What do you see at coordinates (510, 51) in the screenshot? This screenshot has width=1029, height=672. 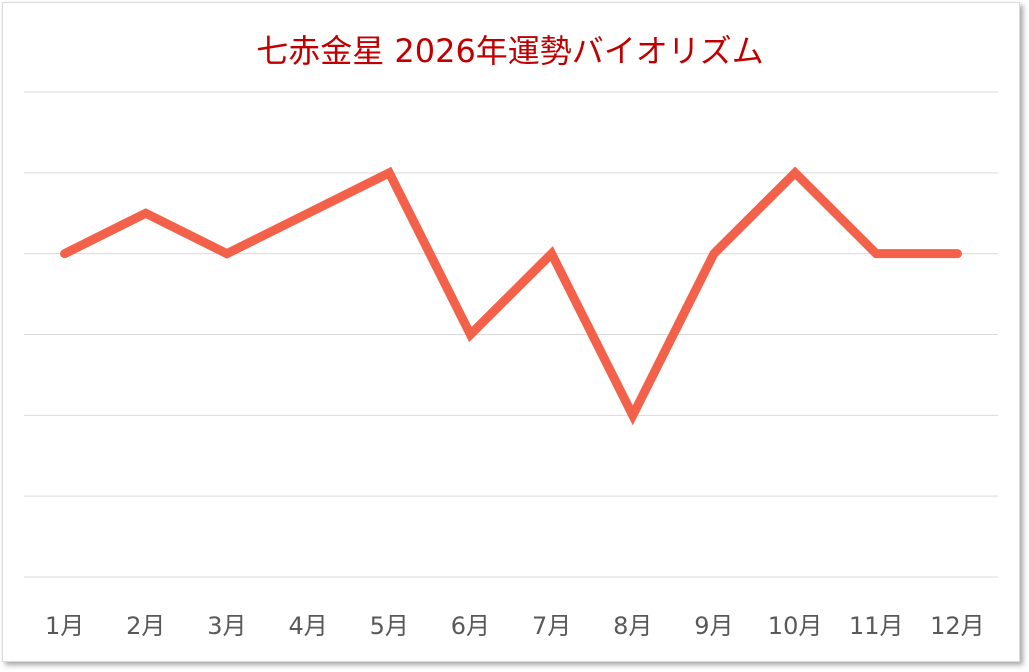 I see `chart-title: 七赤金星 2026年運勢バイオリズム` at bounding box center [510, 51].